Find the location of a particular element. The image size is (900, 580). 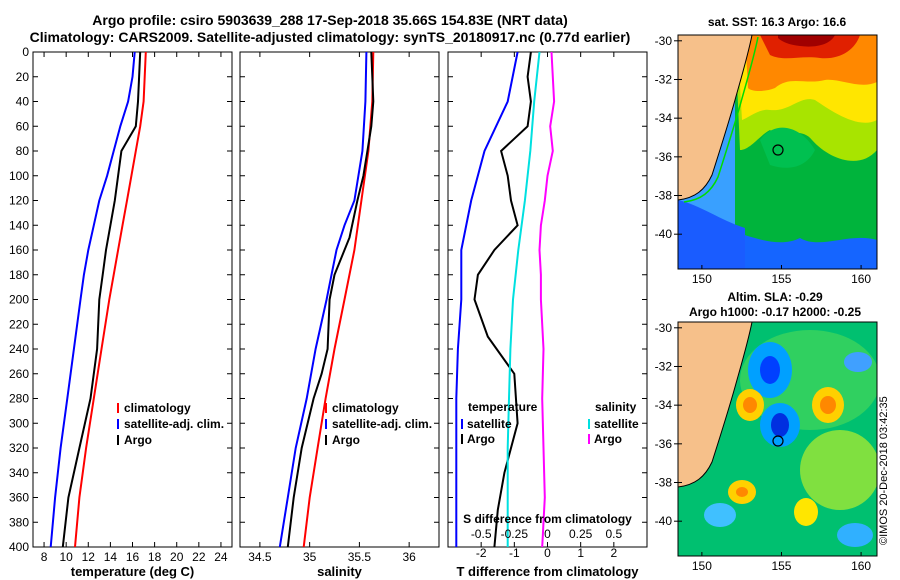

depth-tick-label: 180 is located at coordinates (19, 275).